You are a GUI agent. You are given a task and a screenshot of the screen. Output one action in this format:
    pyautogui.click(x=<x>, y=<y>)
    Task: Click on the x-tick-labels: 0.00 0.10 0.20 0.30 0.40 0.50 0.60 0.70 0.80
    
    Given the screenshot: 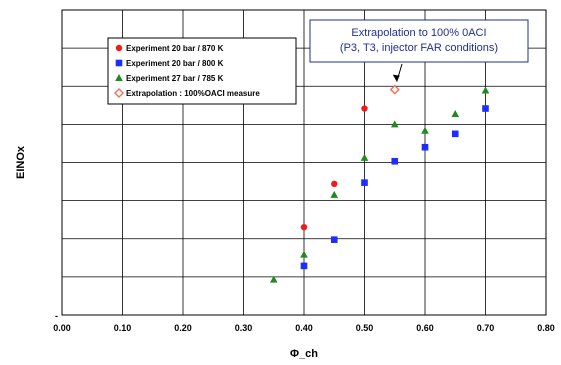 What is the action you would take?
    pyautogui.click(x=304, y=328)
    